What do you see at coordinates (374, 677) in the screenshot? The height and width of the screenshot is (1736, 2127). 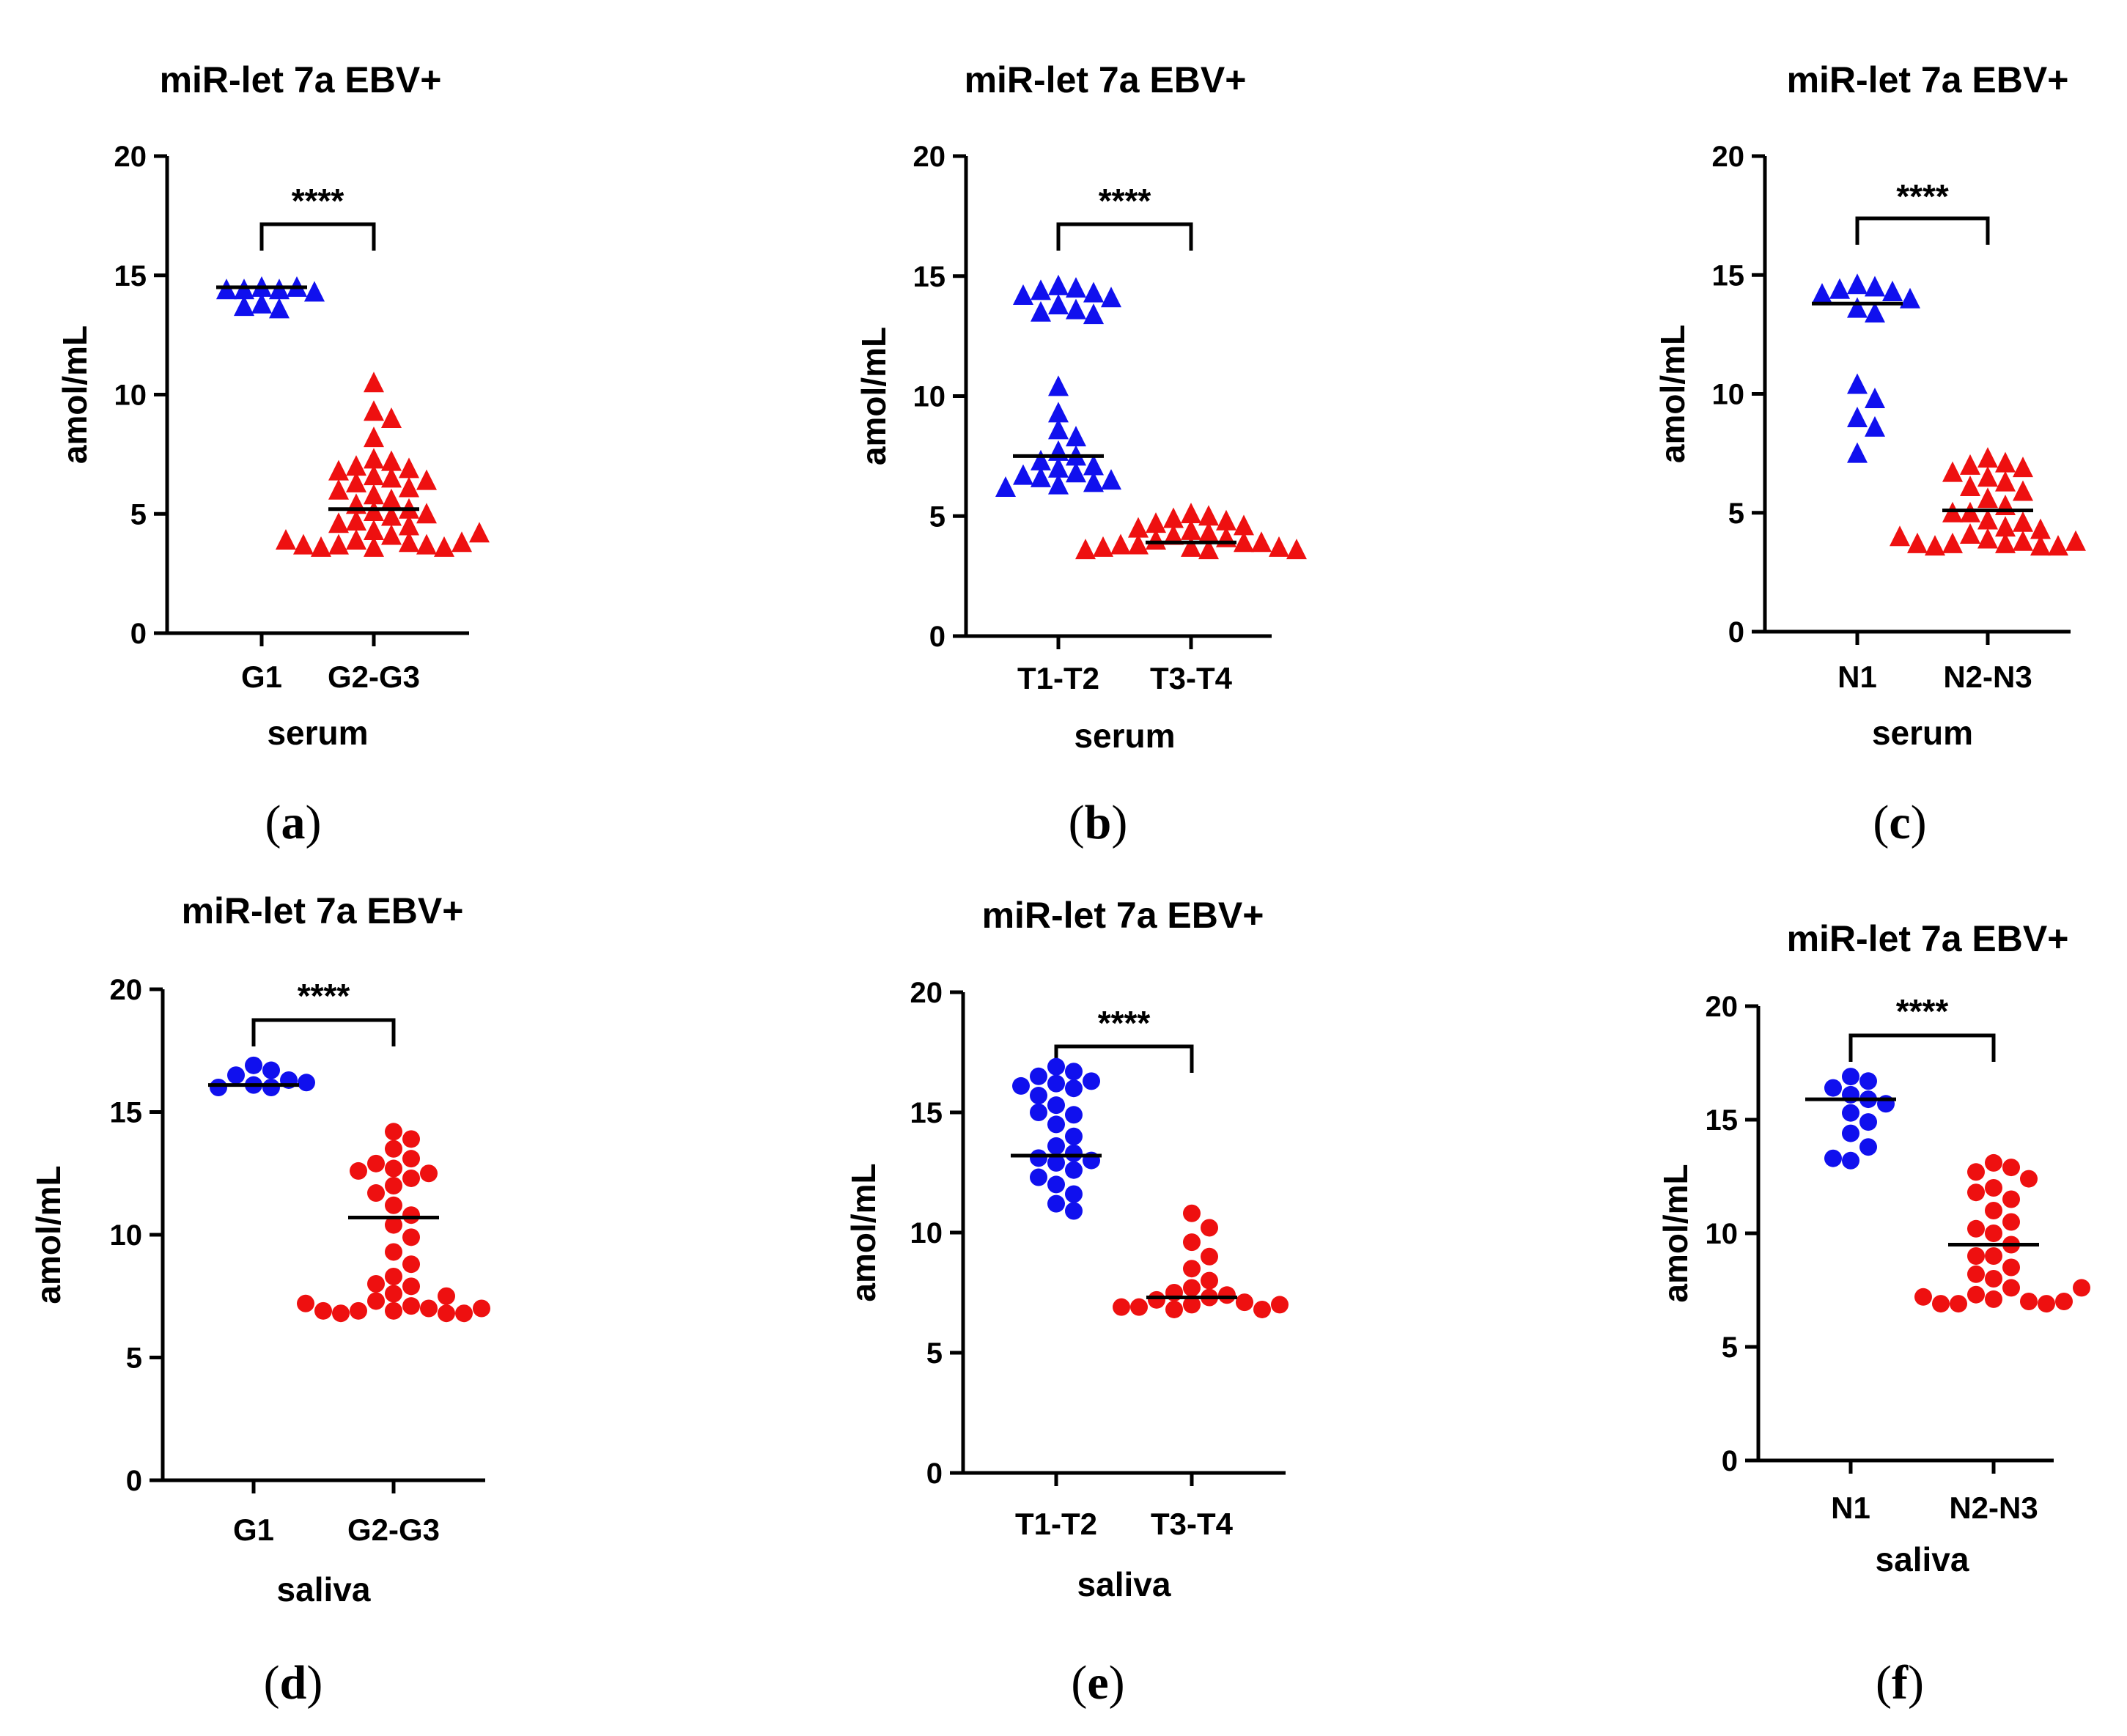 I see `x-tick-label: G2-G3` at bounding box center [374, 677].